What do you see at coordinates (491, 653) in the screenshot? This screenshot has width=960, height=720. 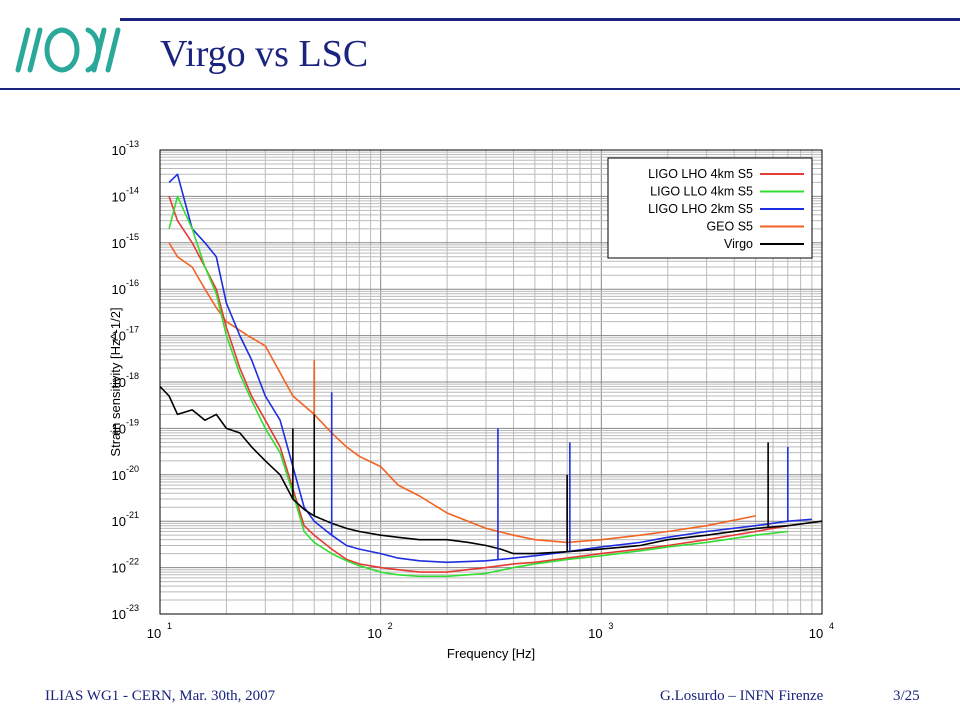 I see `x-axis-label: Frequency [Hz]` at bounding box center [491, 653].